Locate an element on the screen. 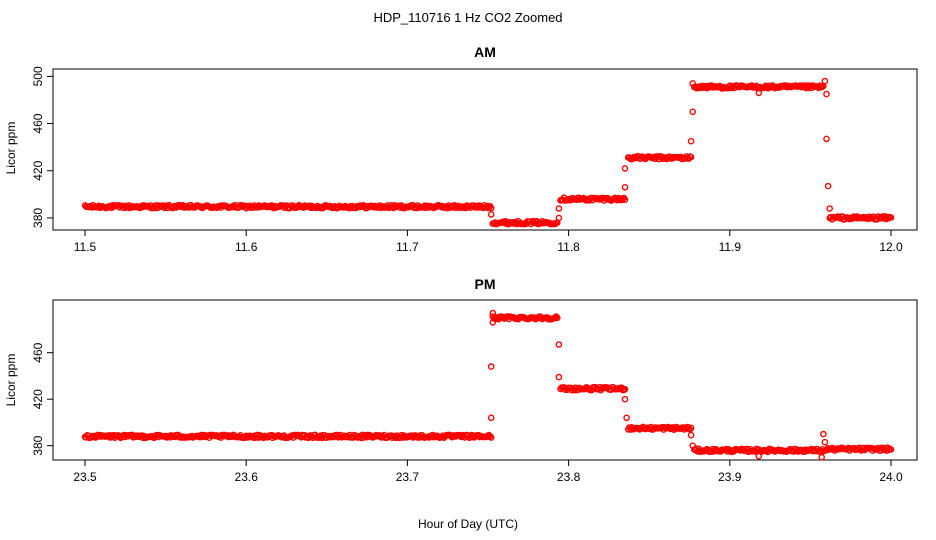 Image resolution: width=936 pixels, height=540 pixels. panel-title: AM is located at coordinates (485, 52).